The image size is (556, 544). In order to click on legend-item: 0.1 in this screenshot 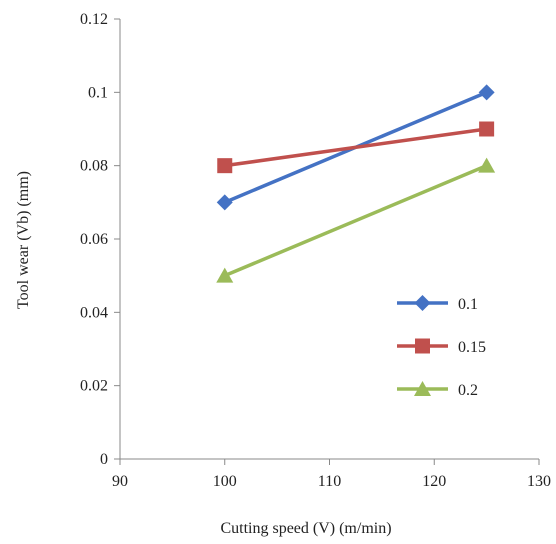, I will do `click(437, 304)`.